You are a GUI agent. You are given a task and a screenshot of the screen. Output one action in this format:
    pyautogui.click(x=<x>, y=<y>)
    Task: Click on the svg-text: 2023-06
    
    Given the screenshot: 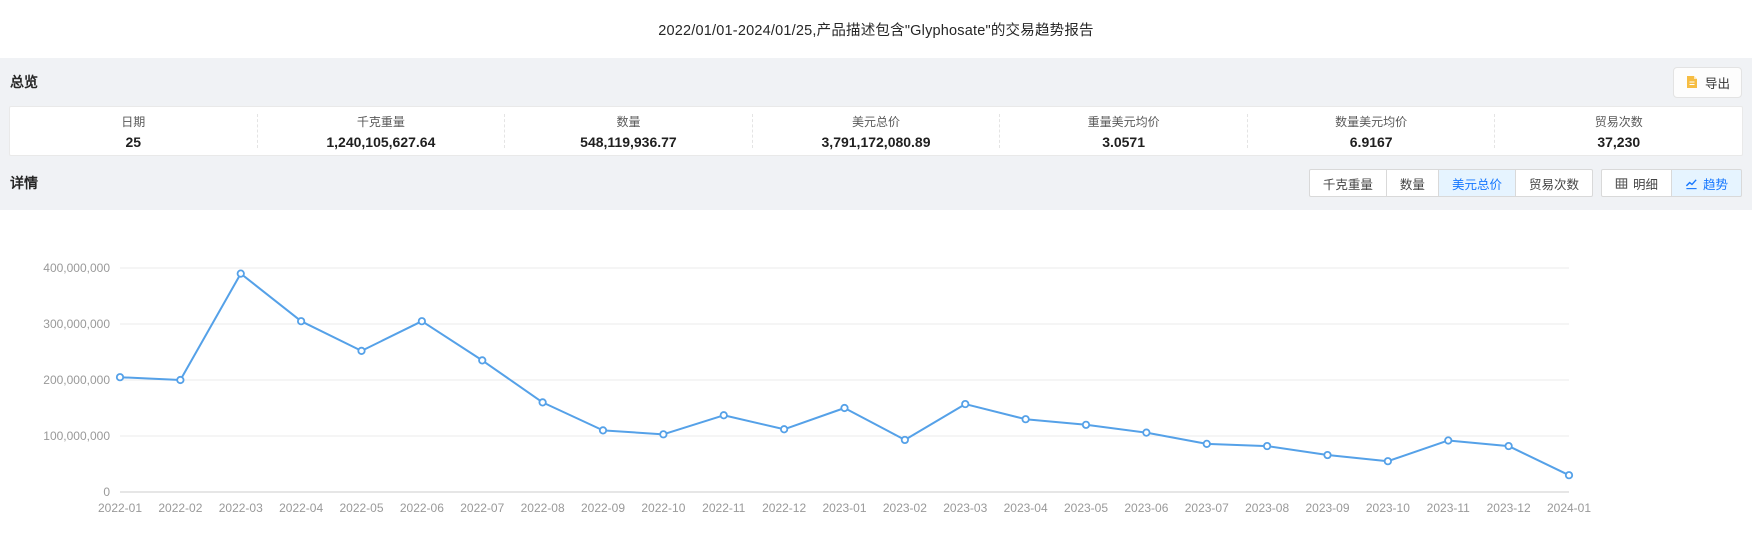 What is the action you would take?
    pyautogui.click(x=1146, y=508)
    